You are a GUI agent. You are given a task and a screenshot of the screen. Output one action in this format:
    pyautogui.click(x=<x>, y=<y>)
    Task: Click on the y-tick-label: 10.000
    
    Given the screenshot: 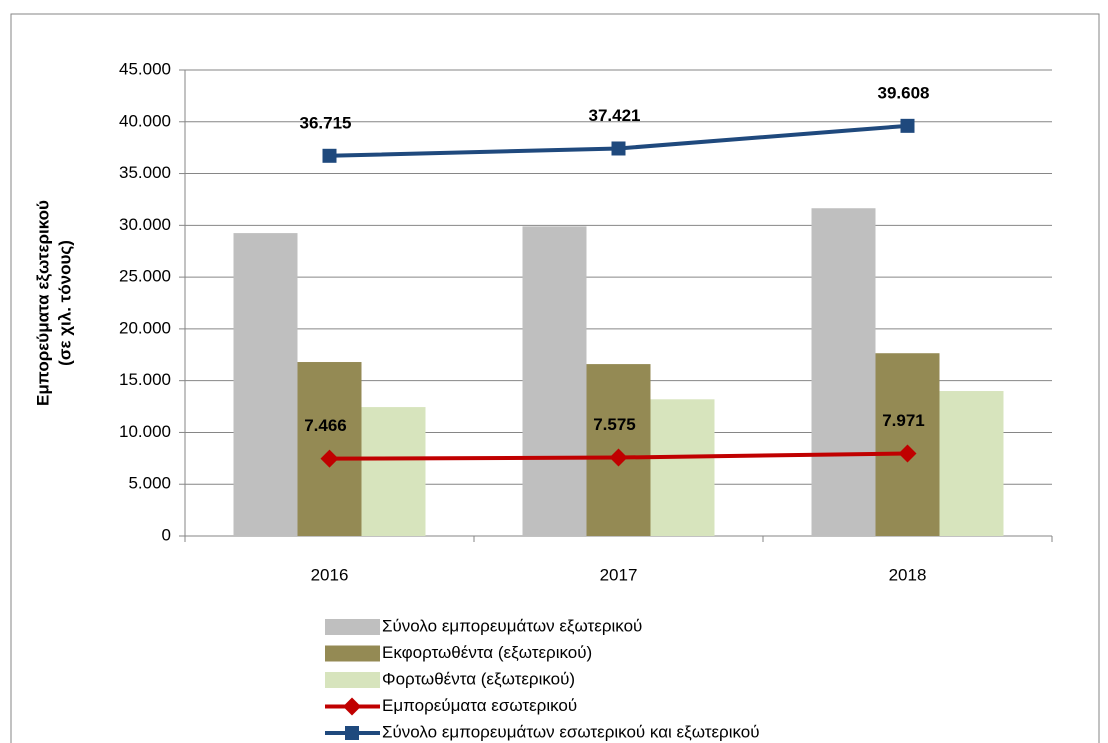 What is the action you would take?
    pyautogui.click(x=145, y=431)
    